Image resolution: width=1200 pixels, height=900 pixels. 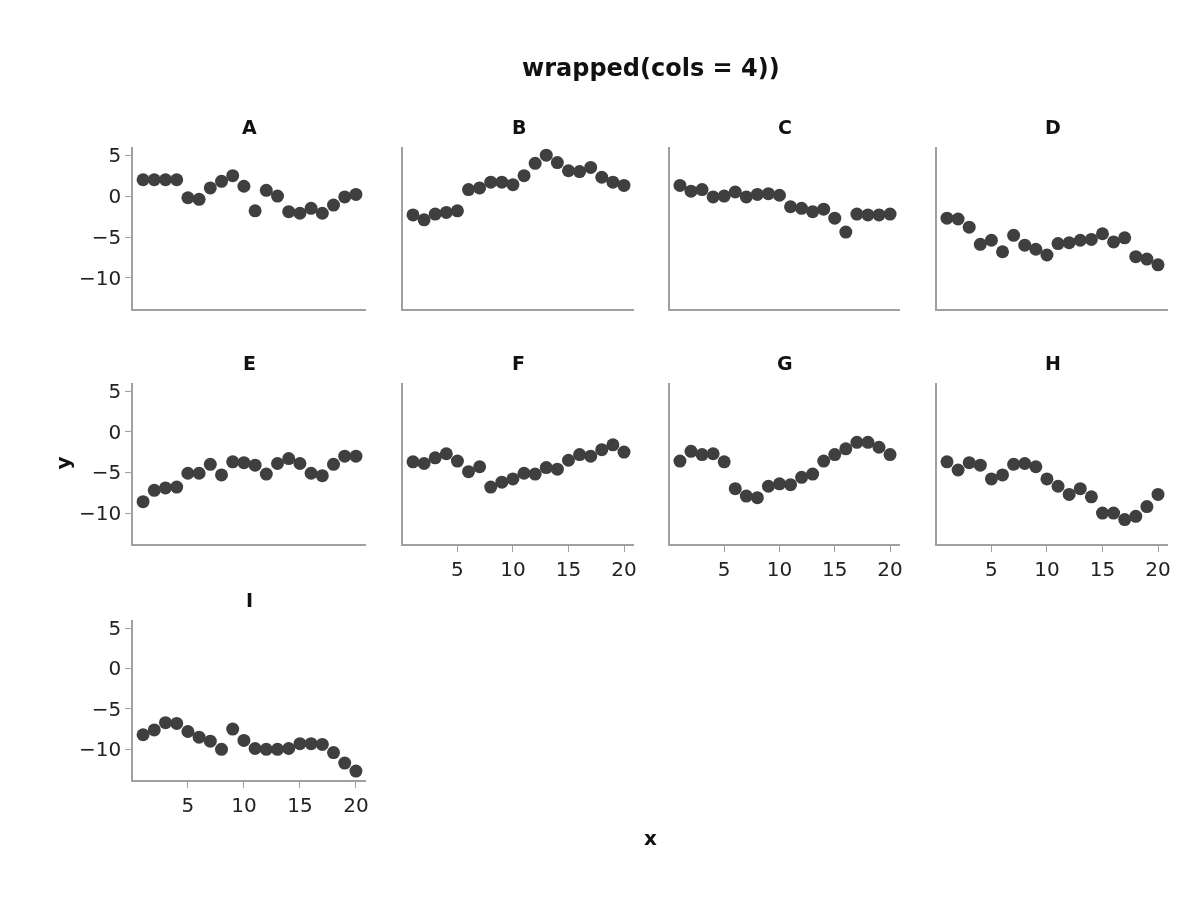 What do you see at coordinates (519, 127) in the screenshot?
I see `chart-title: B` at bounding box center [519, 127].